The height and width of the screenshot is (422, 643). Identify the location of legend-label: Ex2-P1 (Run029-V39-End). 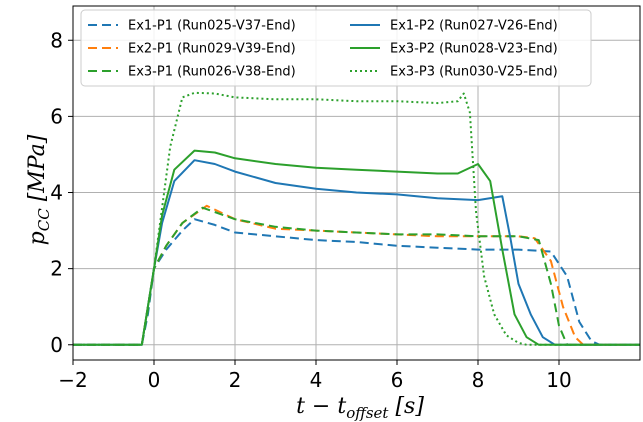
(212, 49).